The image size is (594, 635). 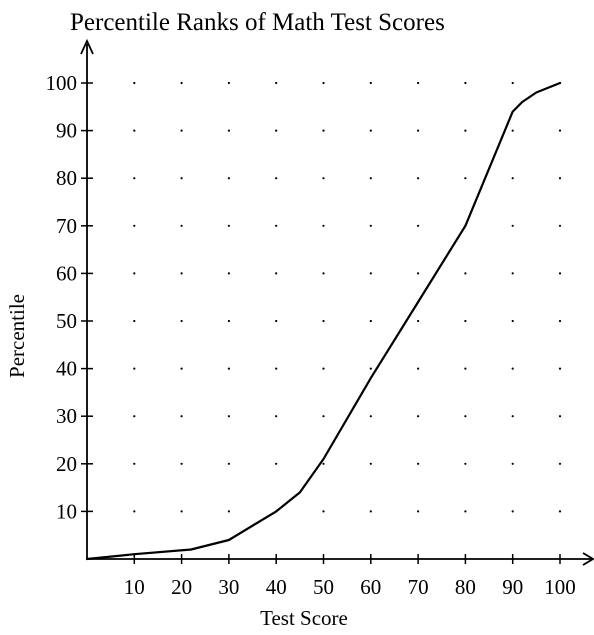 What do you see at coordinates (370, 587) in the screenshot?
I see `x-tick-label: 60` at bounding box center [370, 587].